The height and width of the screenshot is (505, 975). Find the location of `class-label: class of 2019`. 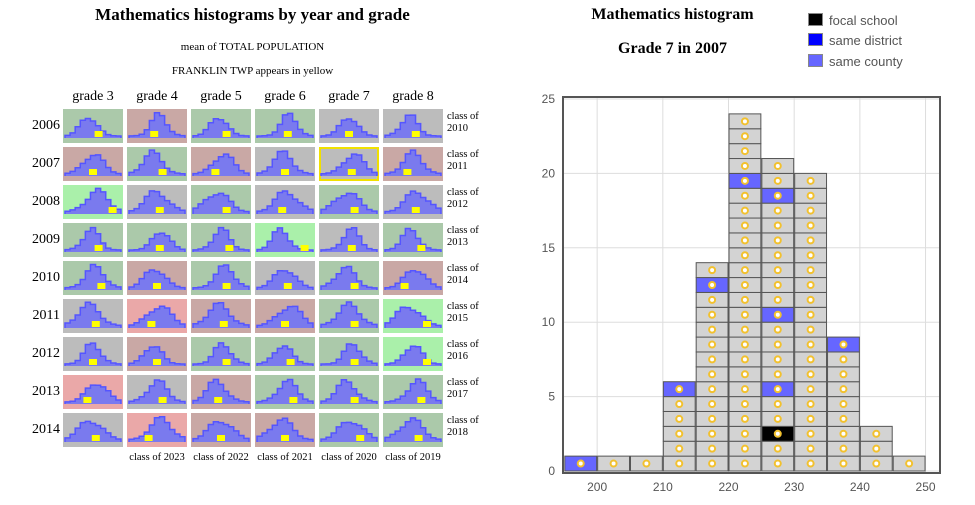

class-label: class of 2019 is located at coordinates (413, 457).